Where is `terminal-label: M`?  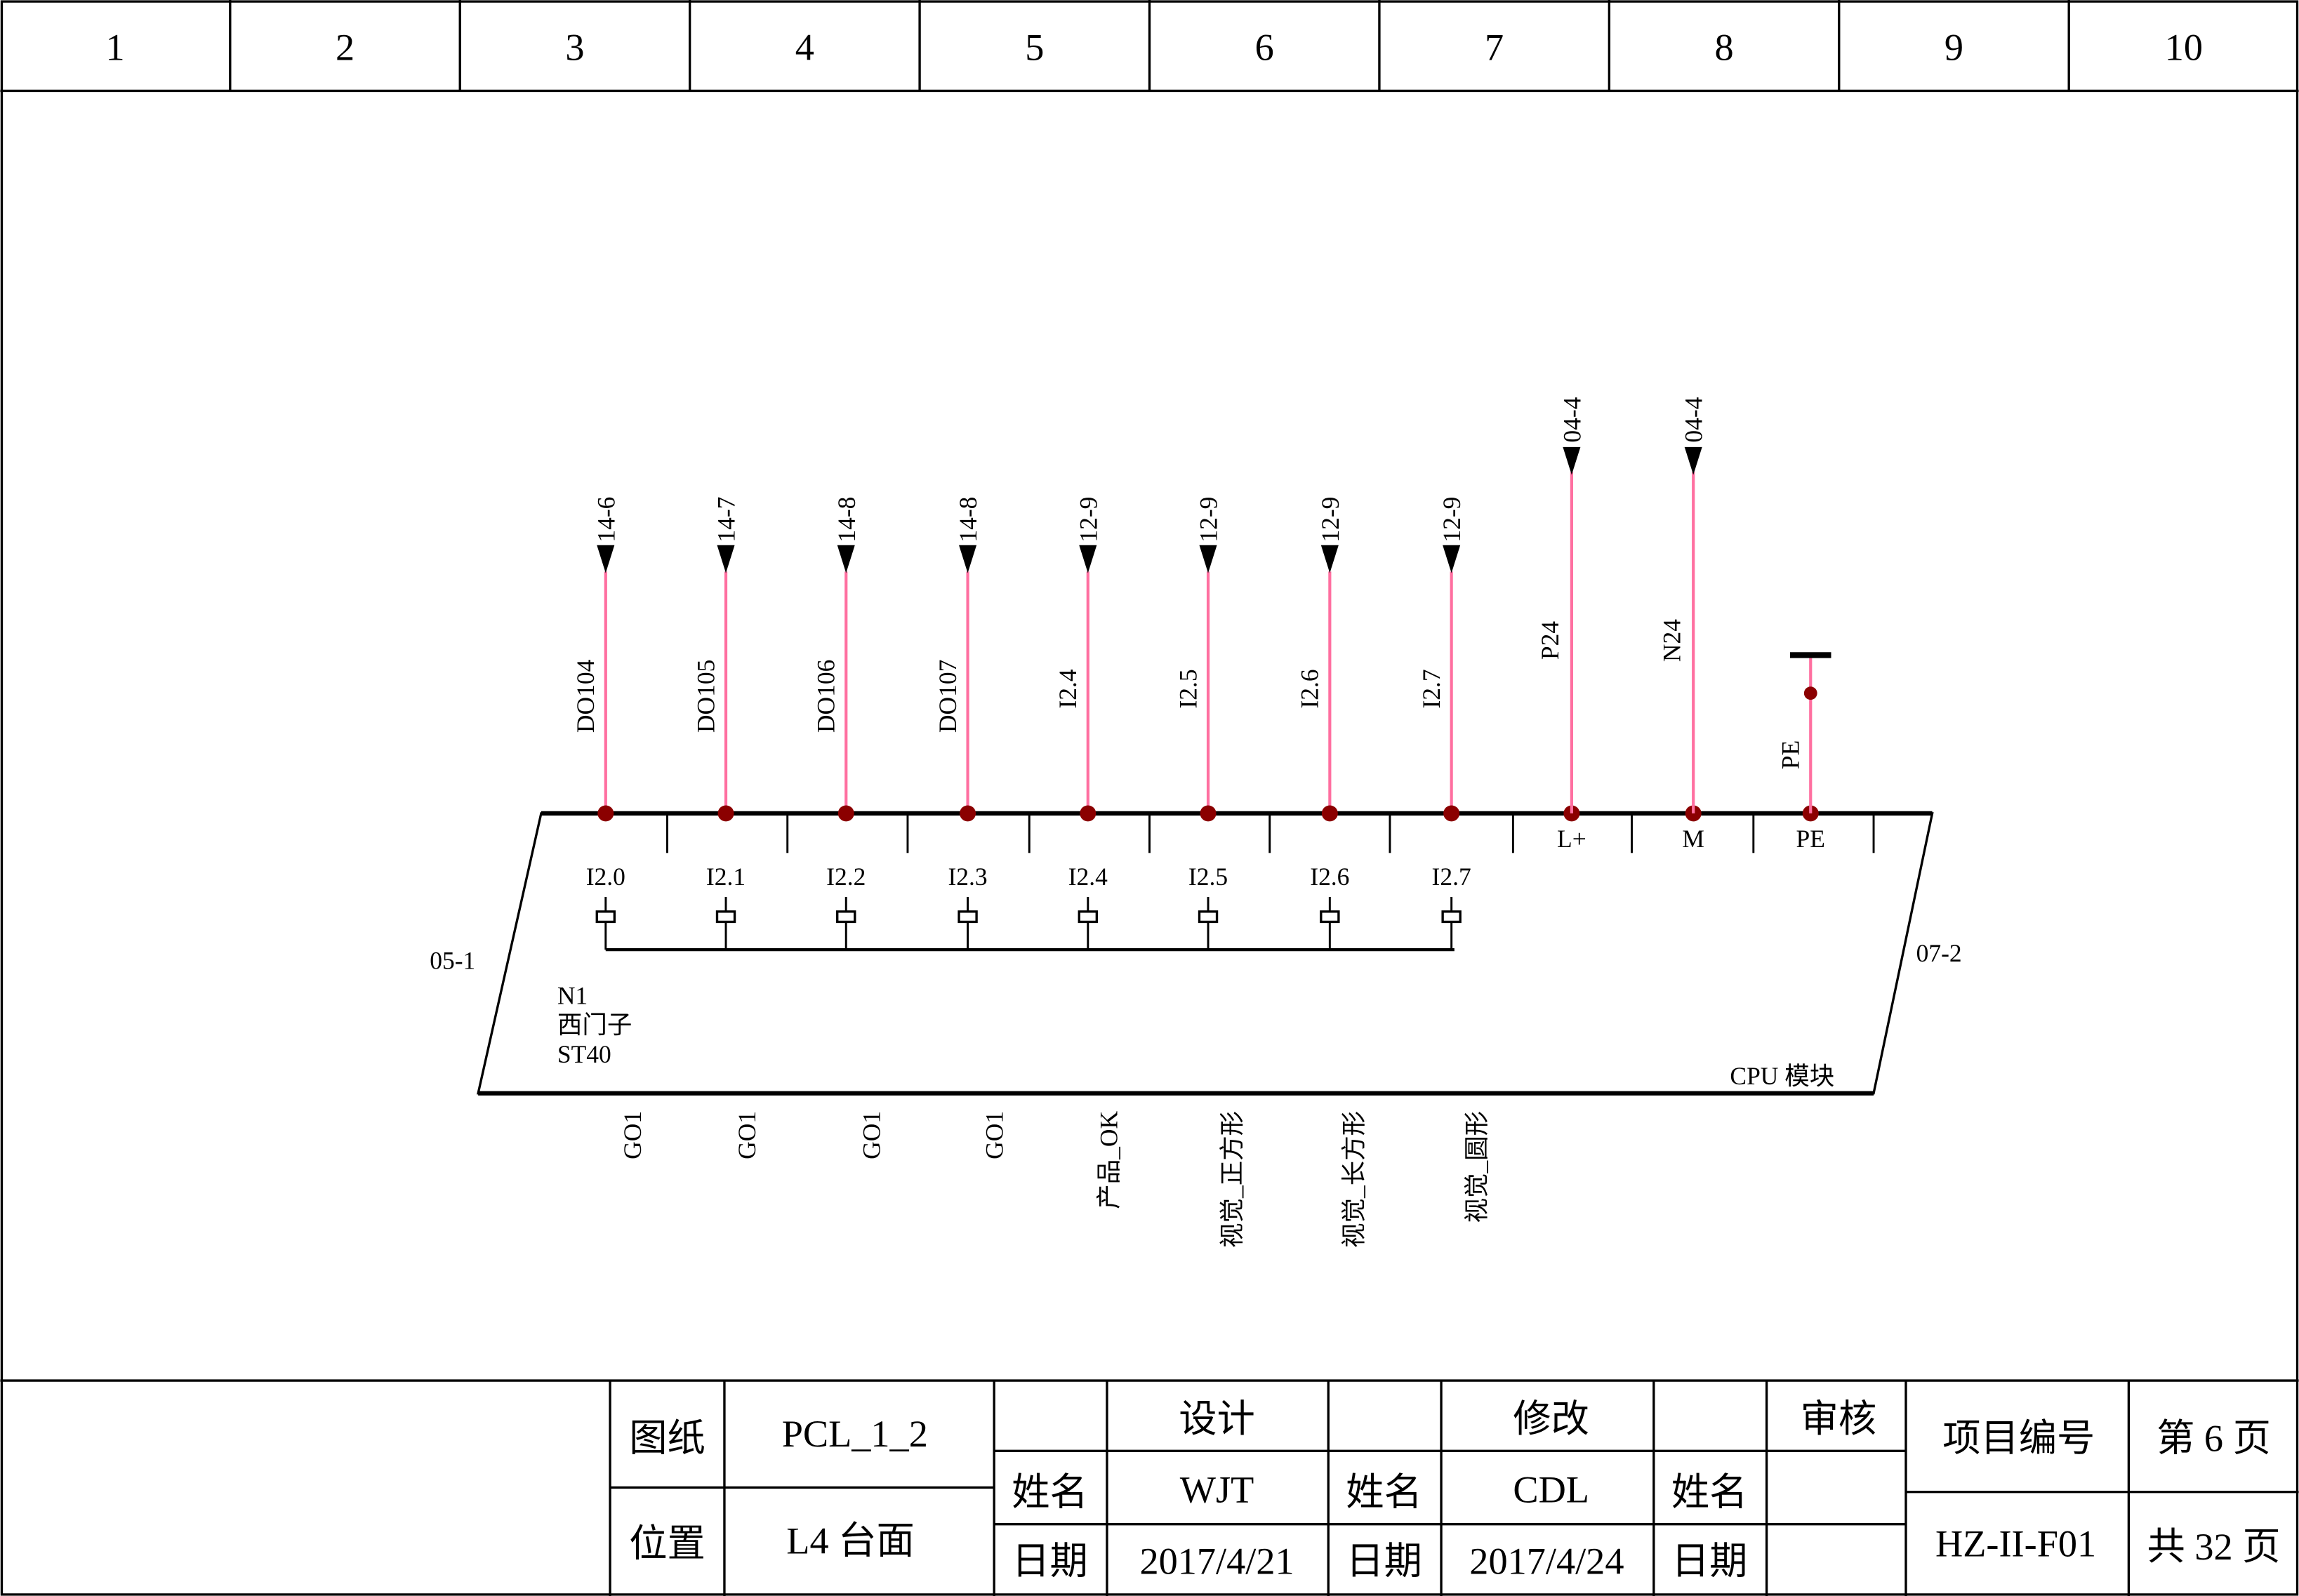 terminal-label: M is located at coordinates (1693, 839).